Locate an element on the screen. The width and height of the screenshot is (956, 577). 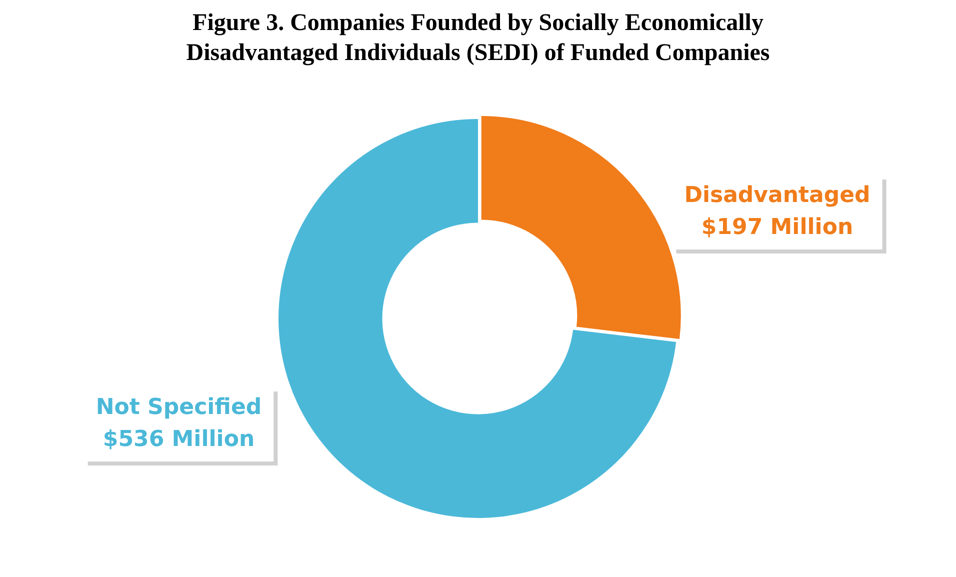
slice-label: Not Specified is located at coordinates (179, 407).